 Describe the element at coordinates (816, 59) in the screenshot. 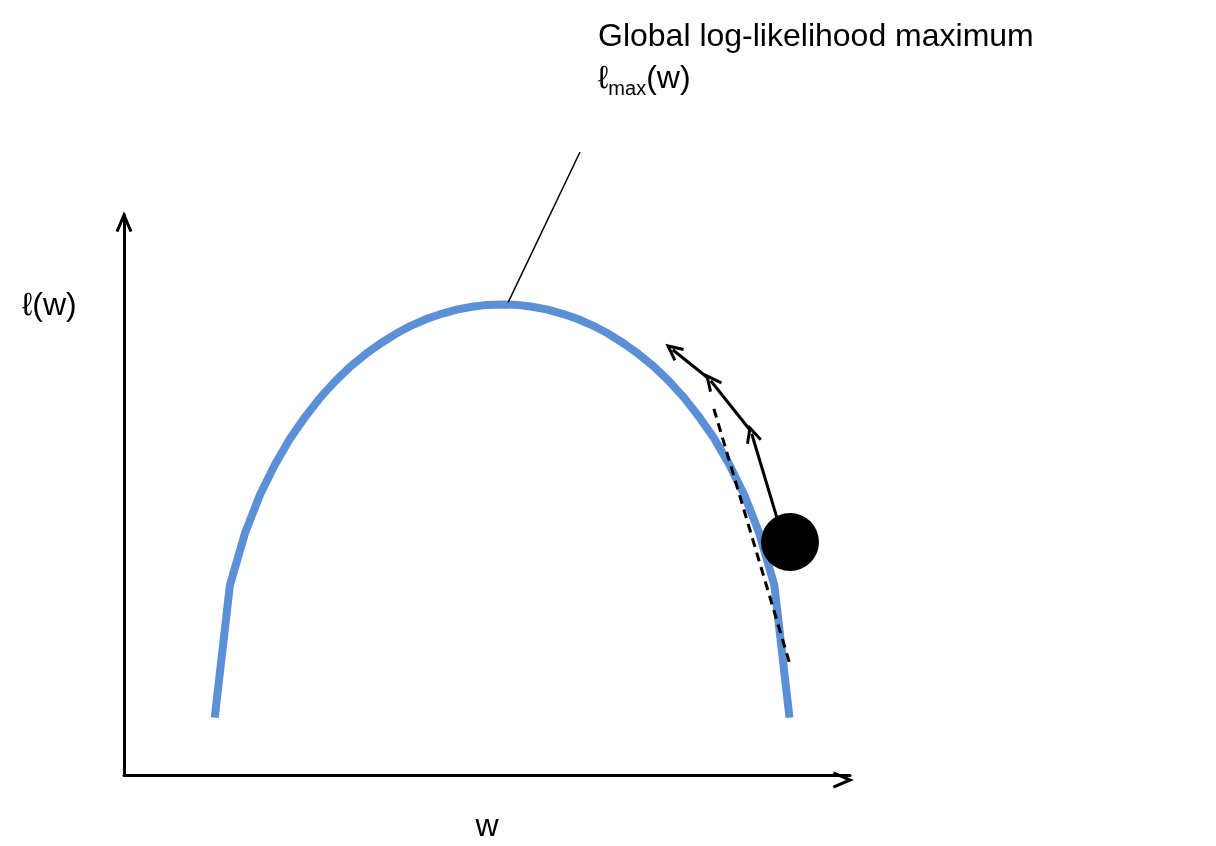

I see `text: Global log-likelihood maximum ℓ$_{max}$(w)` at that location.